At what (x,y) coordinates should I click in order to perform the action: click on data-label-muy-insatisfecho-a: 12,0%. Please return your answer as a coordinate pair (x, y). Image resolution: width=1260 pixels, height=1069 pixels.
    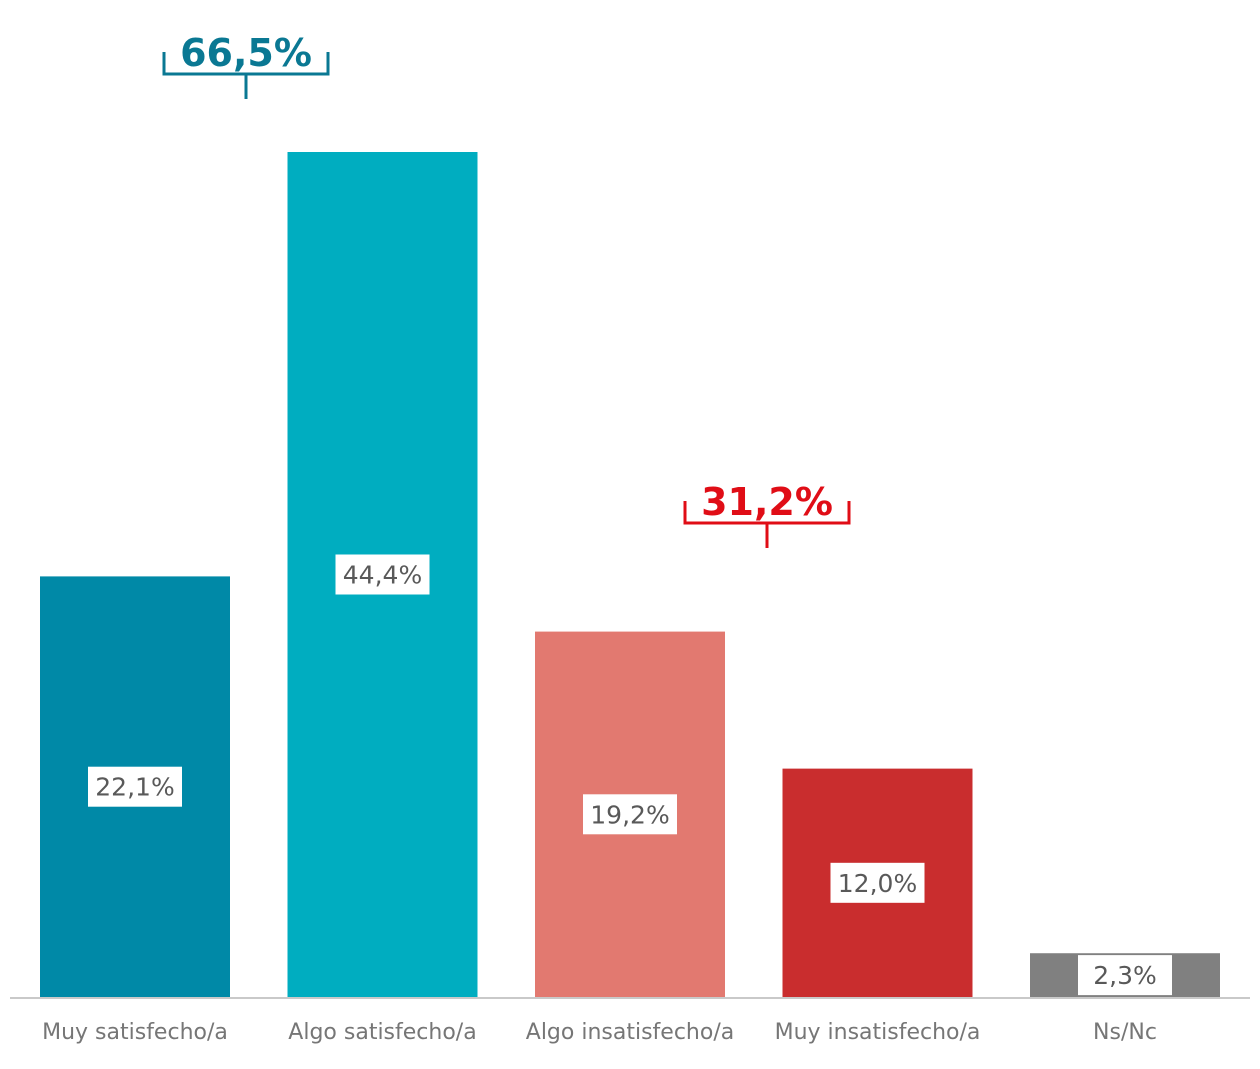
    Looking at the image, I should click on (877, 882).